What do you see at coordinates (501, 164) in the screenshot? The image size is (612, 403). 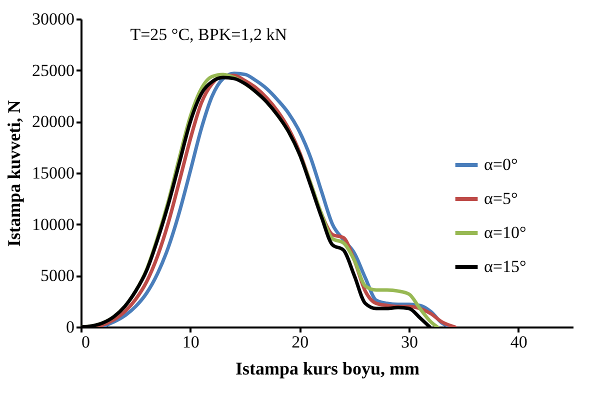 I see `legend-label: α=0°` at bounding box center [501, 164].